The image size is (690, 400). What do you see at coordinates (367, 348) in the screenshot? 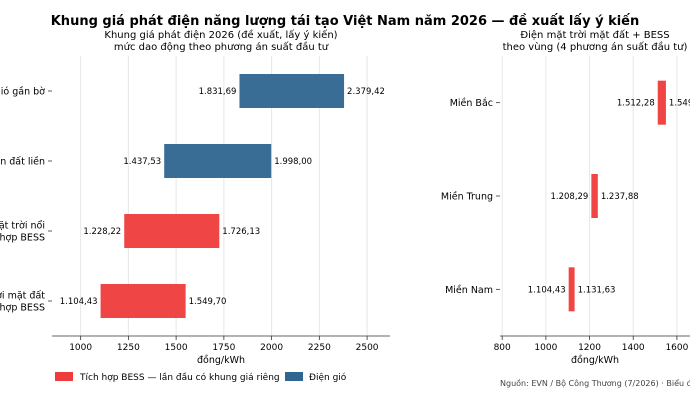
I see `x-tick-label: 2500` at bounding box center [367, 348].